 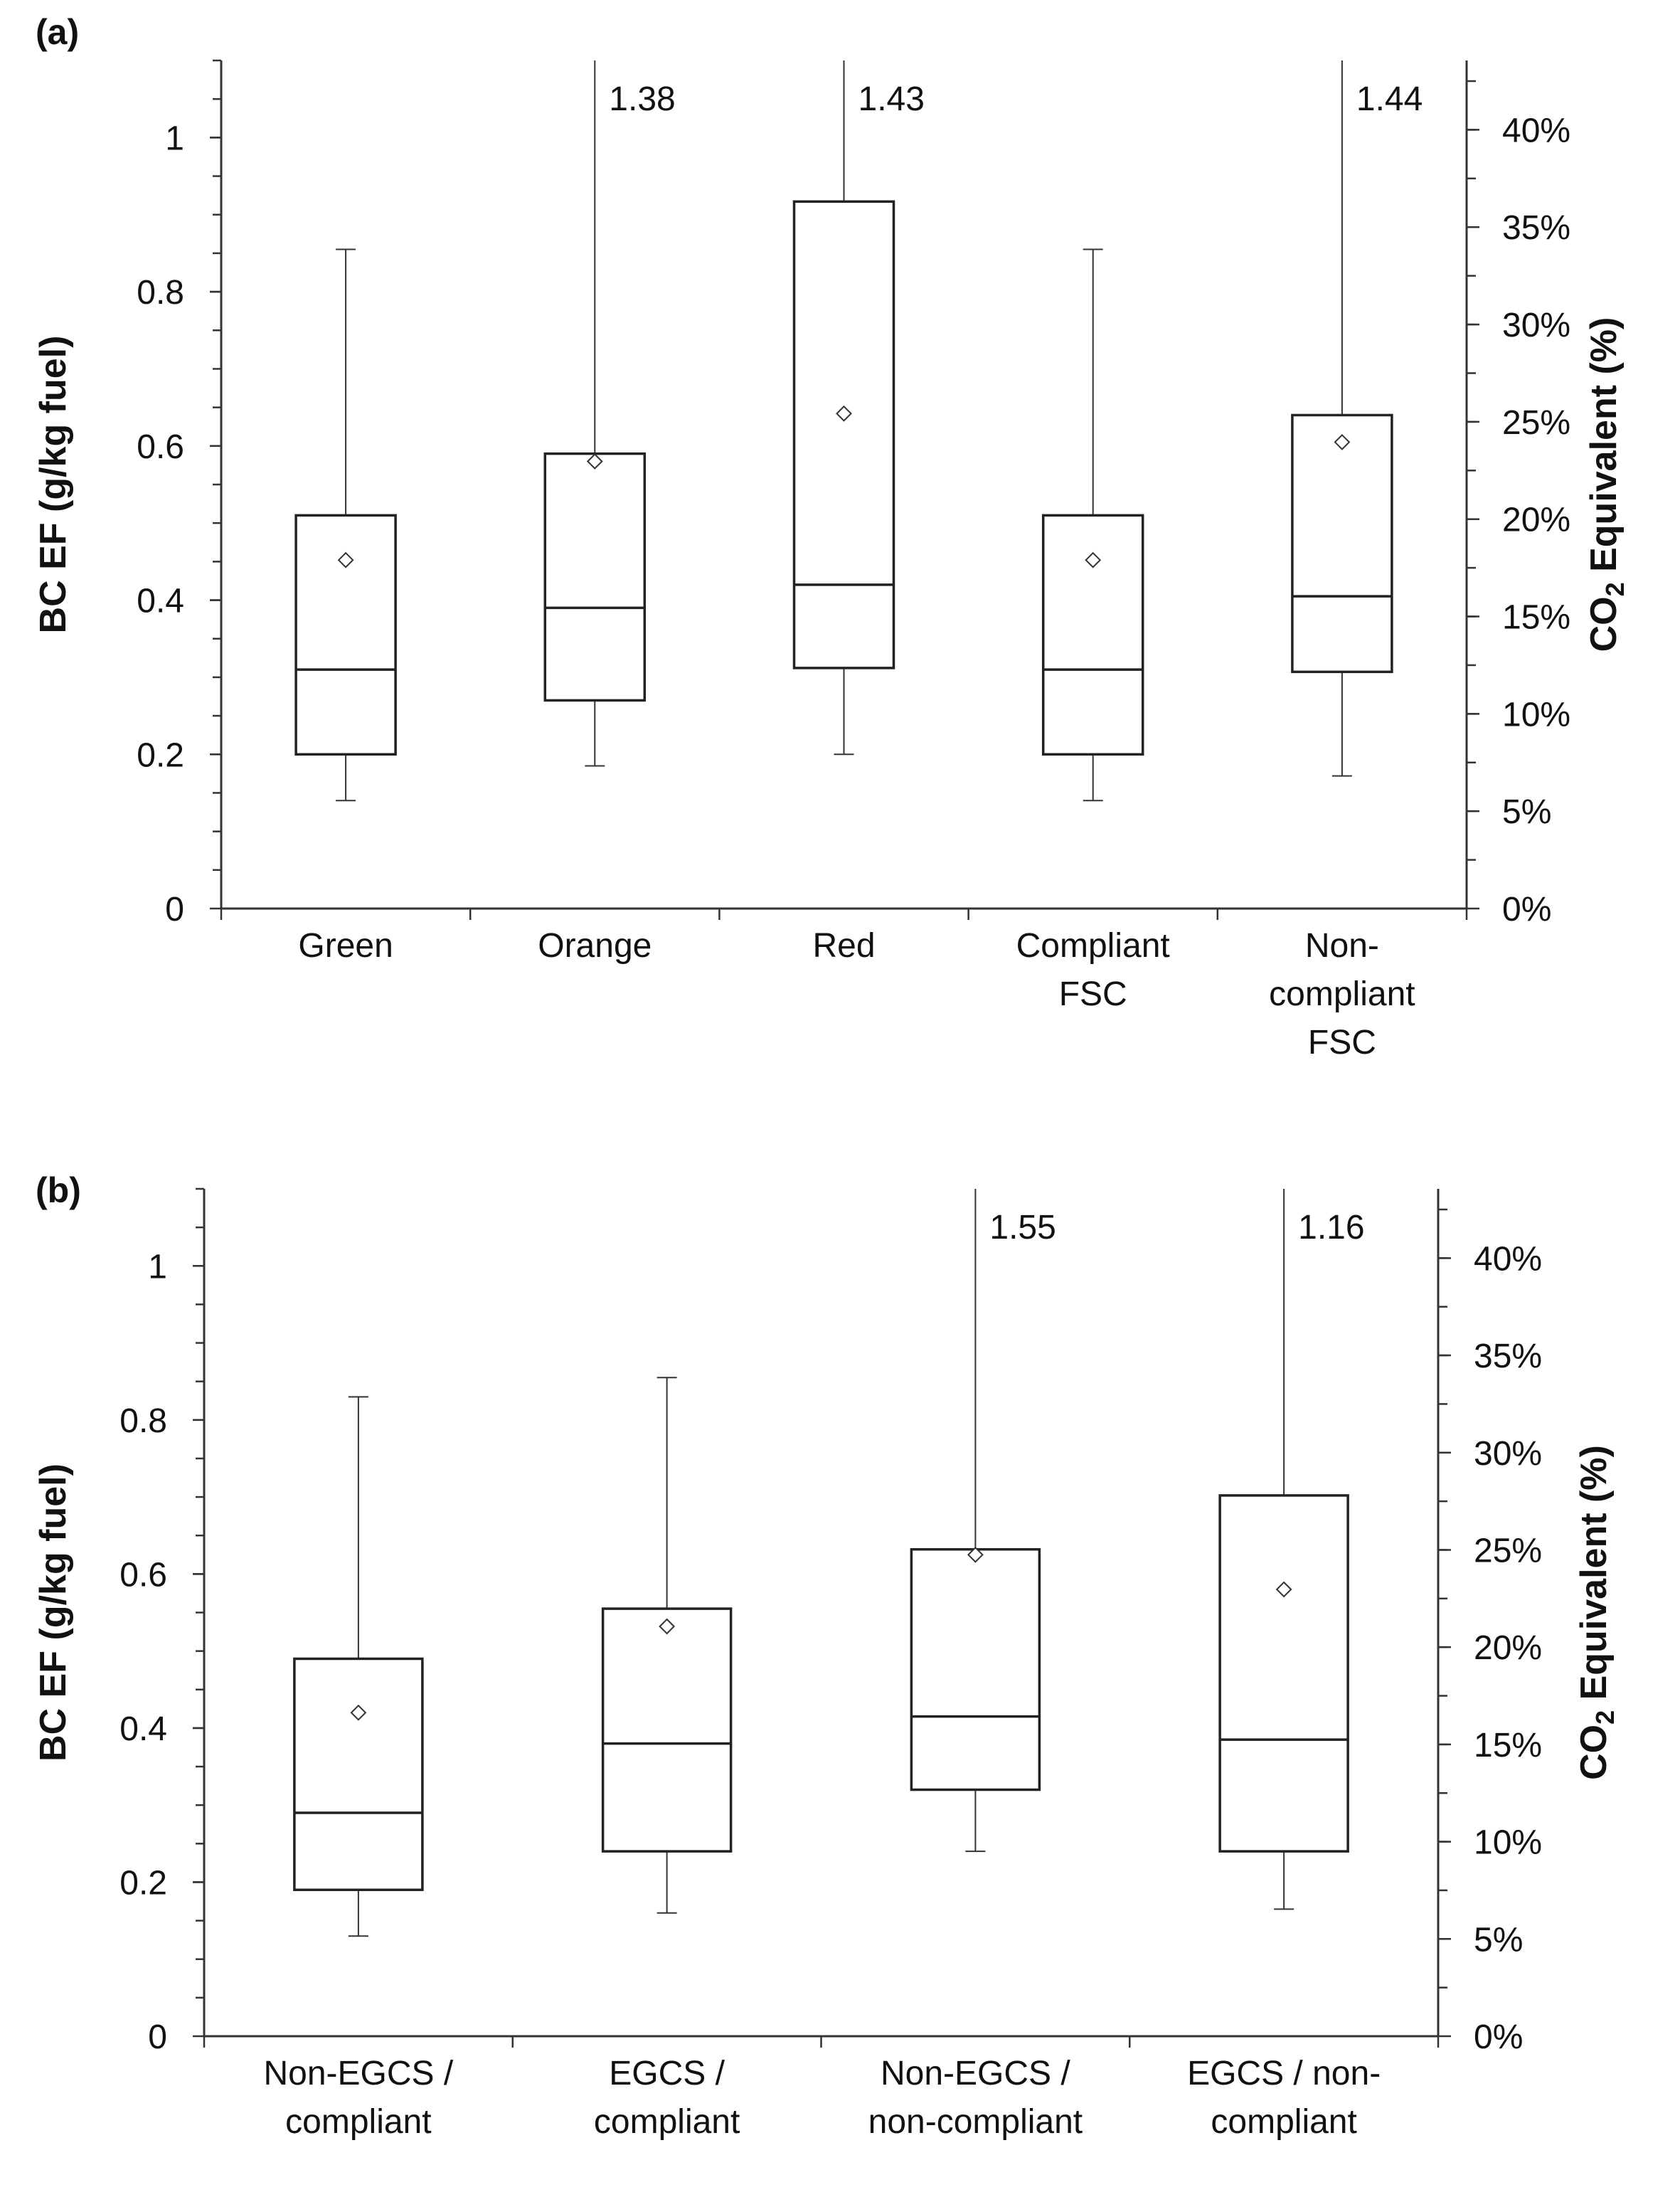 I want to click on x-category-label: Compliant, so click(x=1093, y=946).